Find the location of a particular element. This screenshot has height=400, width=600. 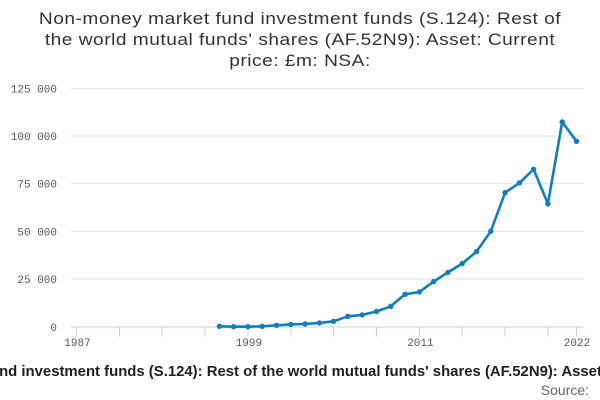

svg-text: 2011 is located at coordinates (420, 344).